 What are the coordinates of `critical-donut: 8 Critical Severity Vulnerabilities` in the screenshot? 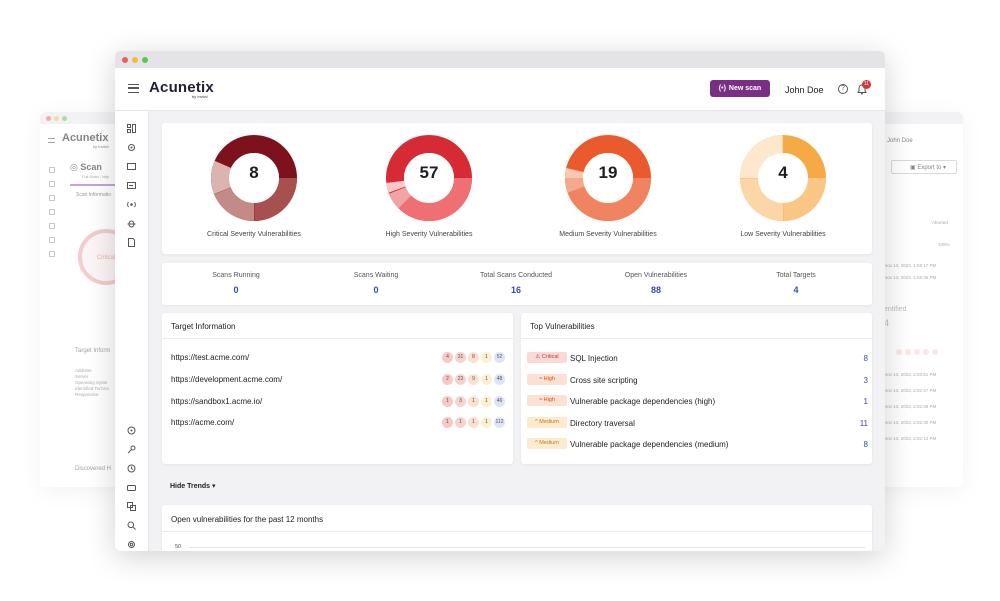 It's located at (254, 186).